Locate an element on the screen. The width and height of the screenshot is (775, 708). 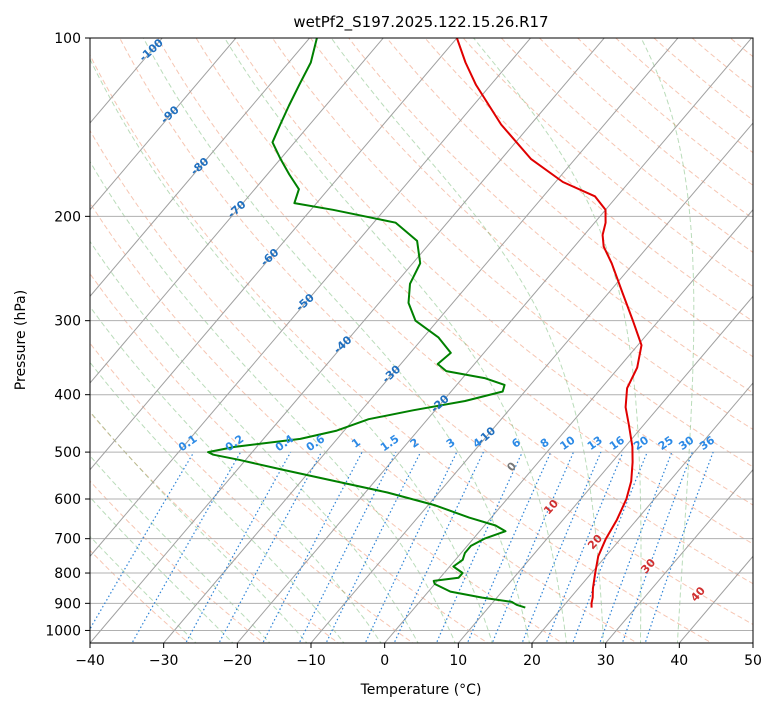
x-axis: −40 −30 −20 −10 0 10 20 30 40 50 is located at coordinates (418, 656).